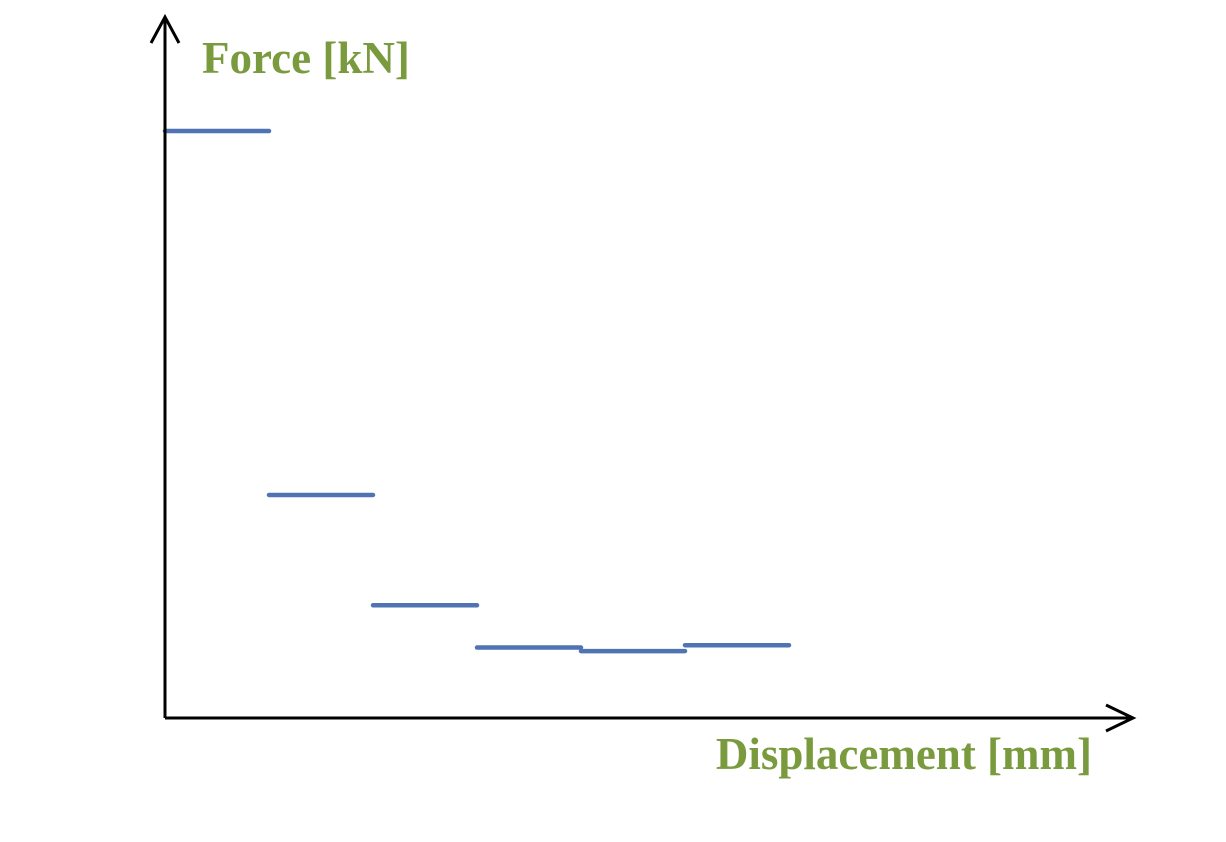 The height and width of the screenshot is (842, 1226). I want to click on y-axis-arrowhead, so click(165, 28).